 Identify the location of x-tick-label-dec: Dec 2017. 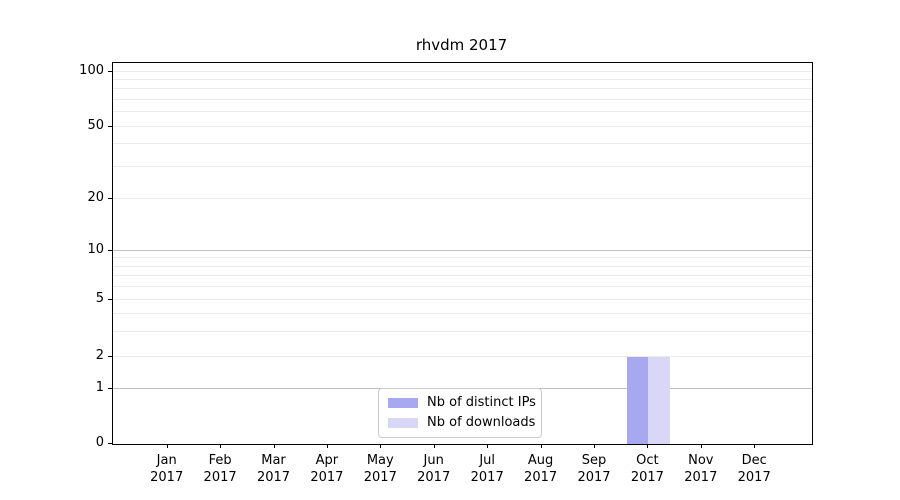
(754, 469).